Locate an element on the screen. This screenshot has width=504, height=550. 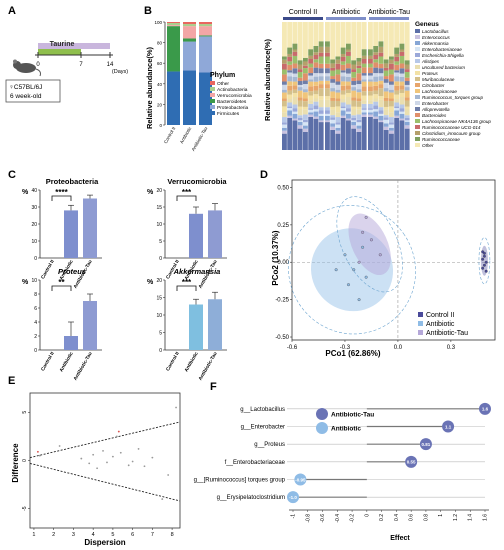
pcoa-xtick-label: -0.6 is located at coordinates (292, 348).